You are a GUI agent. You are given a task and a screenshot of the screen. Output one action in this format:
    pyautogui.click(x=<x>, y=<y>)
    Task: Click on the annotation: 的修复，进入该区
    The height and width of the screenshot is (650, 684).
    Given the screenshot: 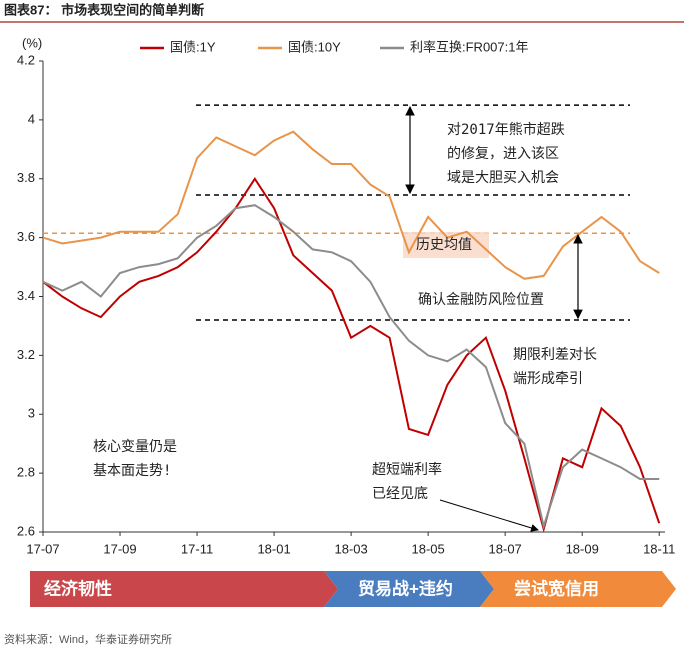 What is the action you would take?
    pyautogui.click(x=503, y=153)
    